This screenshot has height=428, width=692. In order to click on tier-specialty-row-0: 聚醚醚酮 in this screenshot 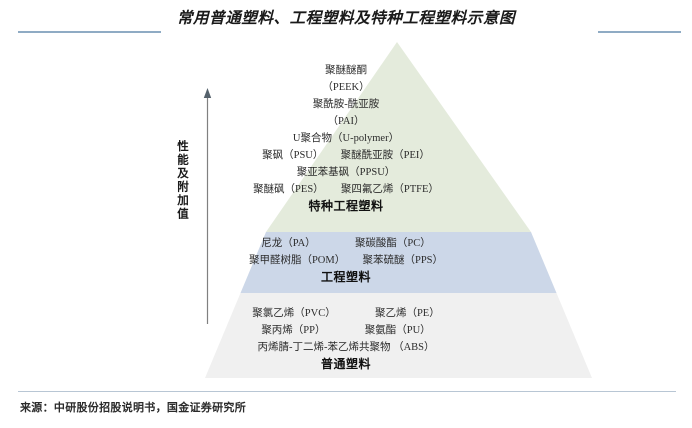, I will do `click(346, 70)`.